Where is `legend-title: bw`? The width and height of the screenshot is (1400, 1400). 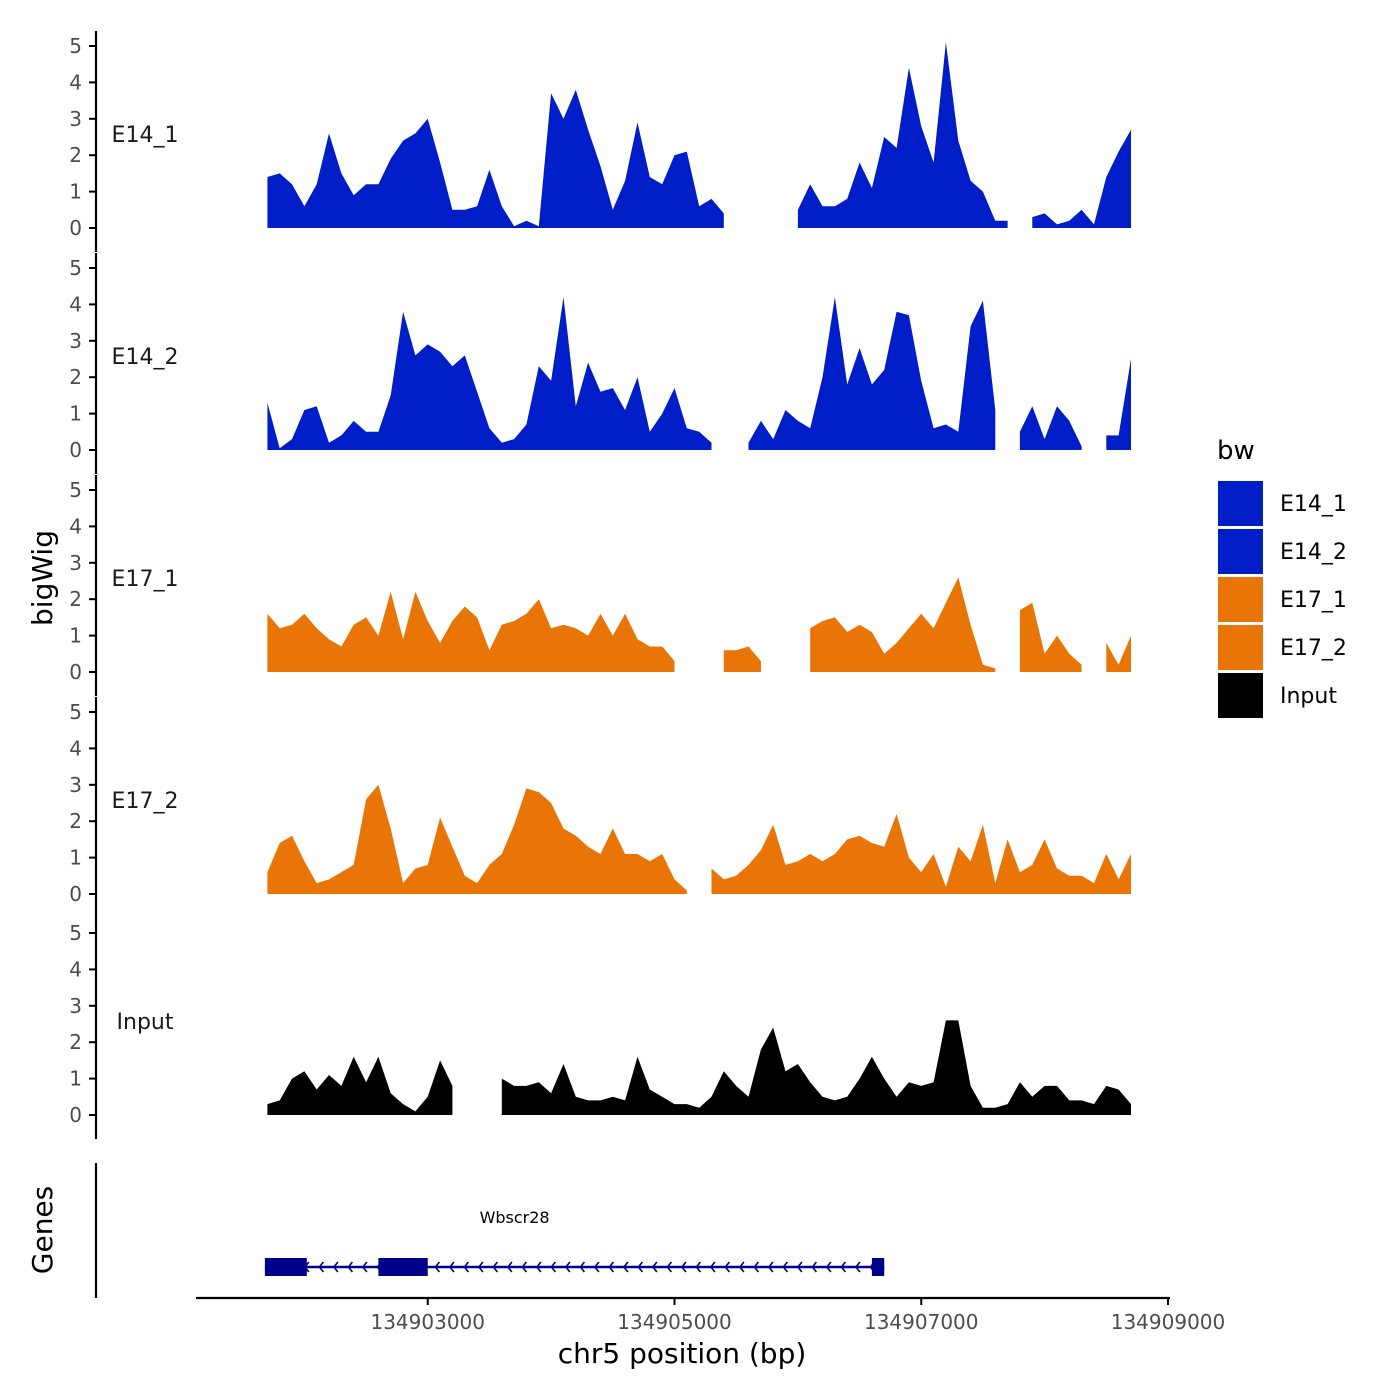
legend-title: bw is located at coordinates (1236, 451).